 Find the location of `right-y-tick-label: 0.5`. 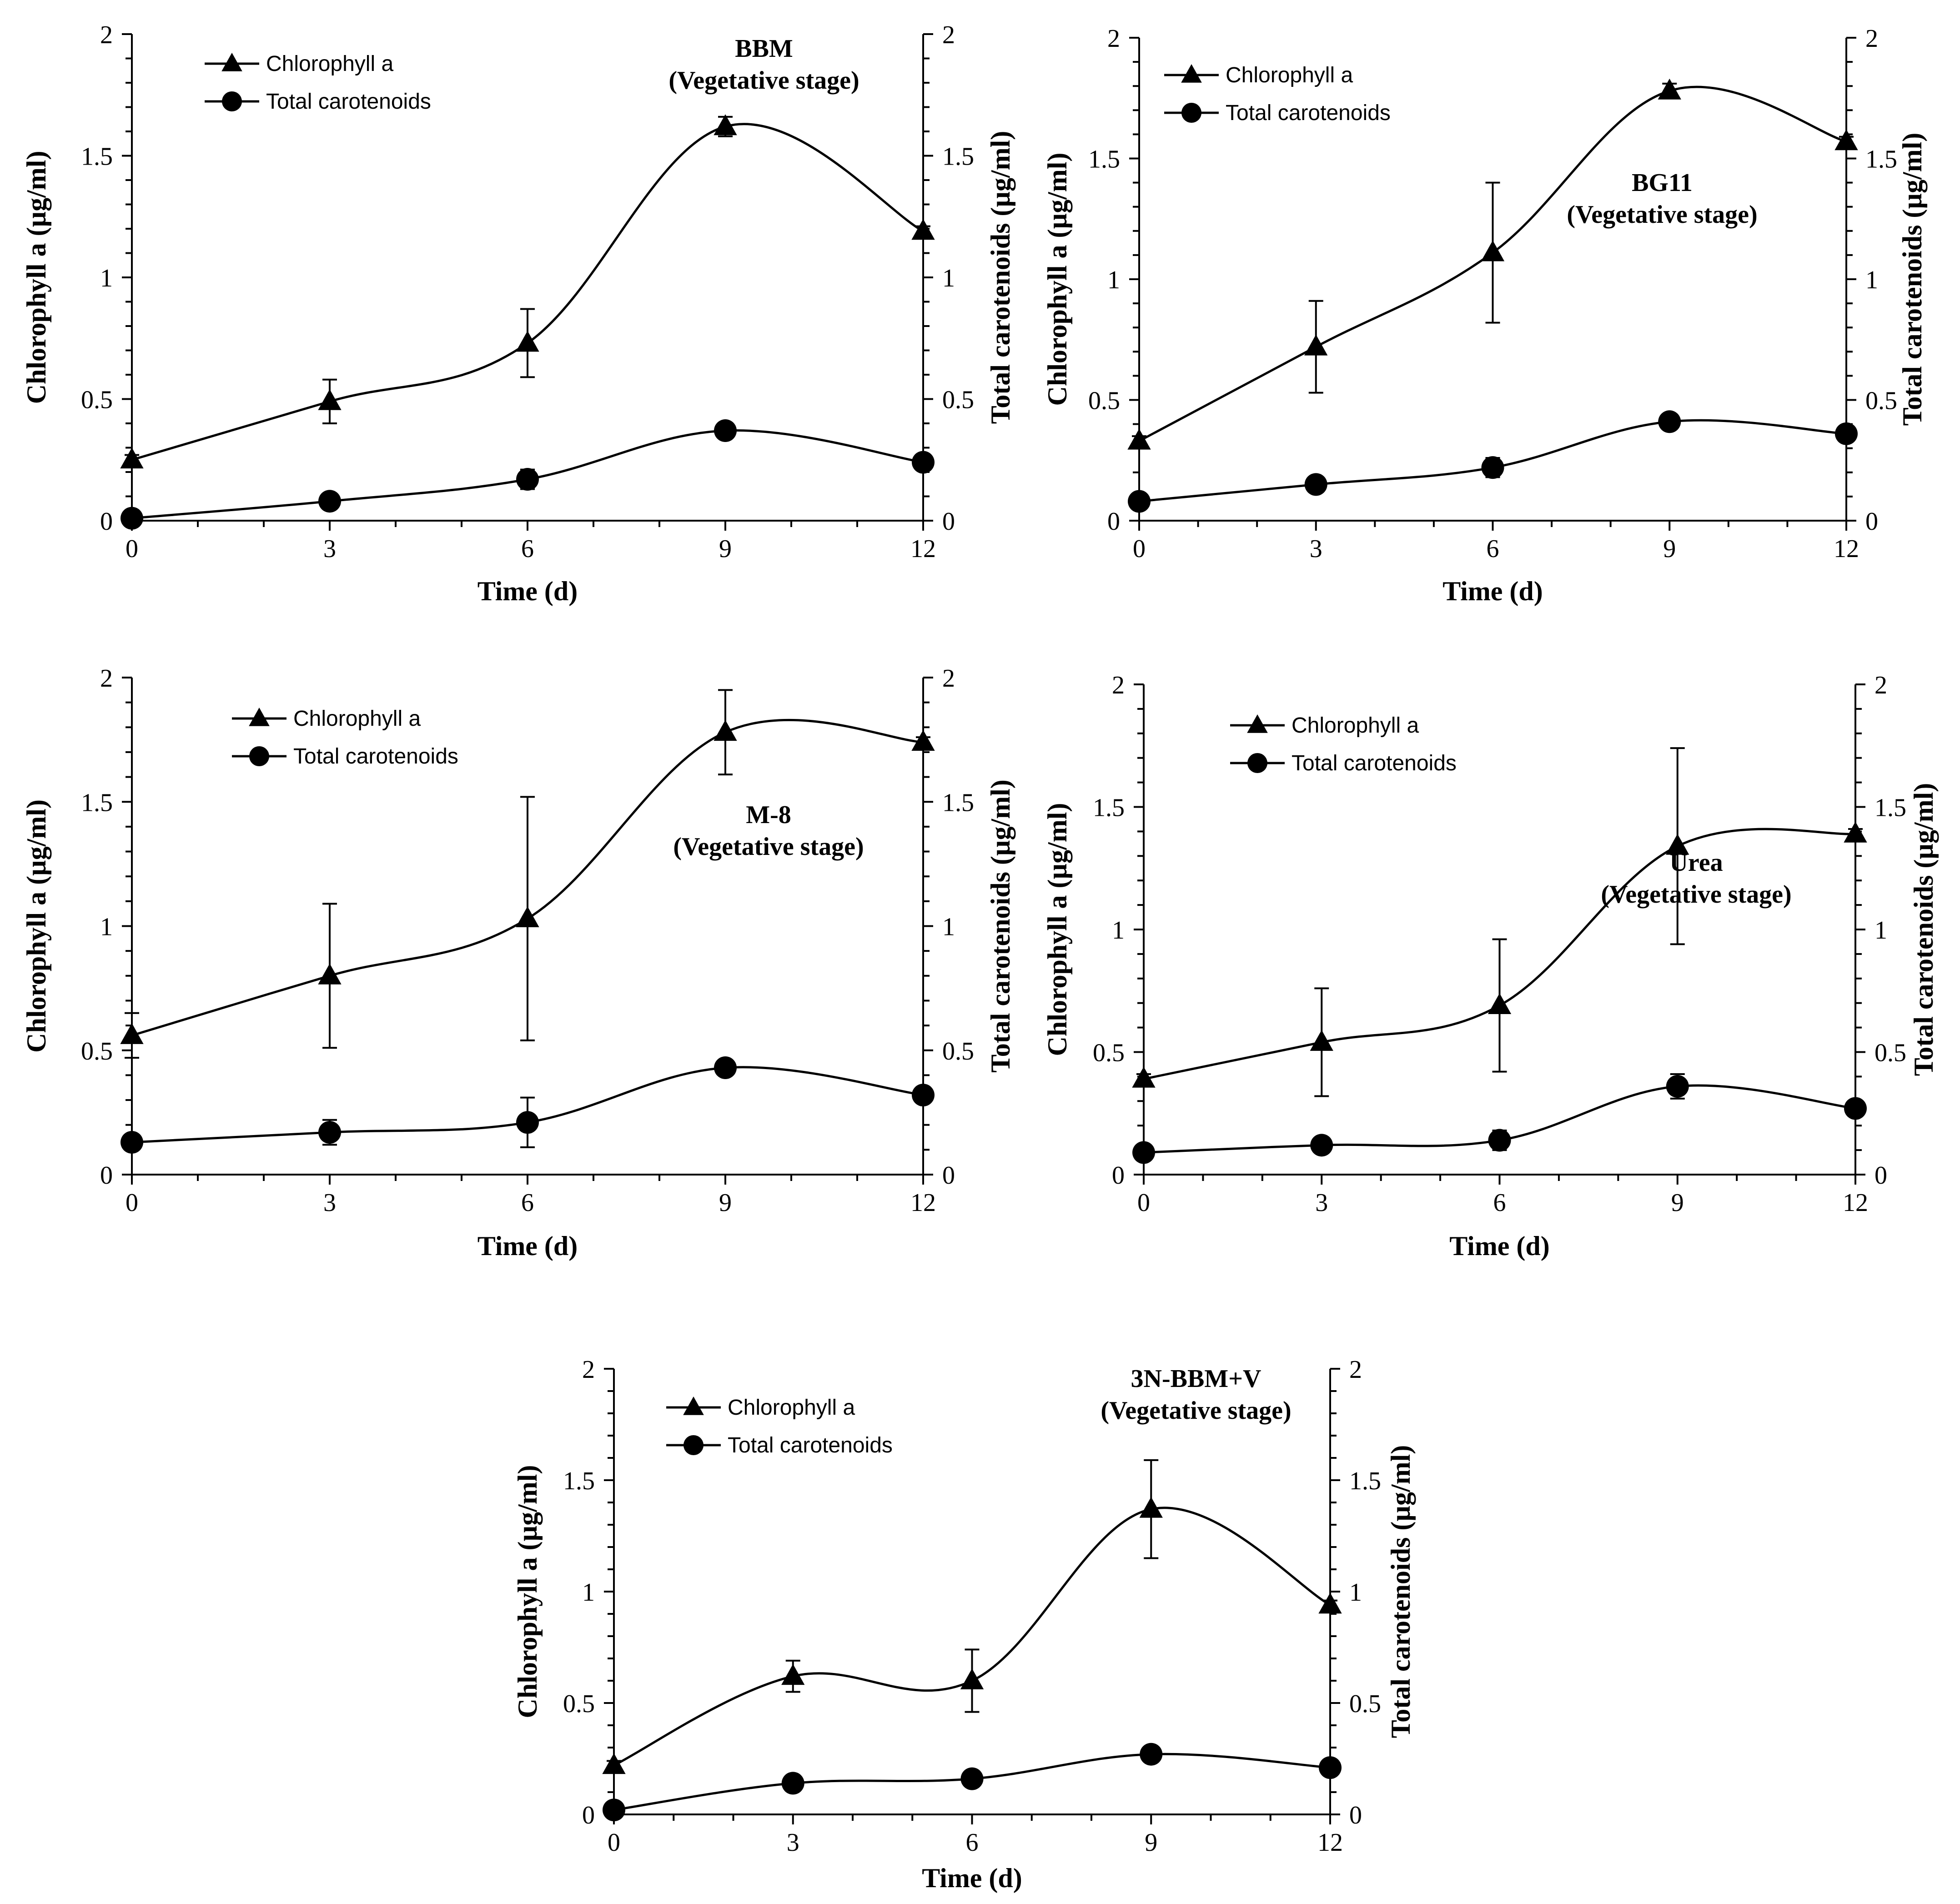

right-y-tick-label: 0.5 is located at coordinates (1891, 1053).